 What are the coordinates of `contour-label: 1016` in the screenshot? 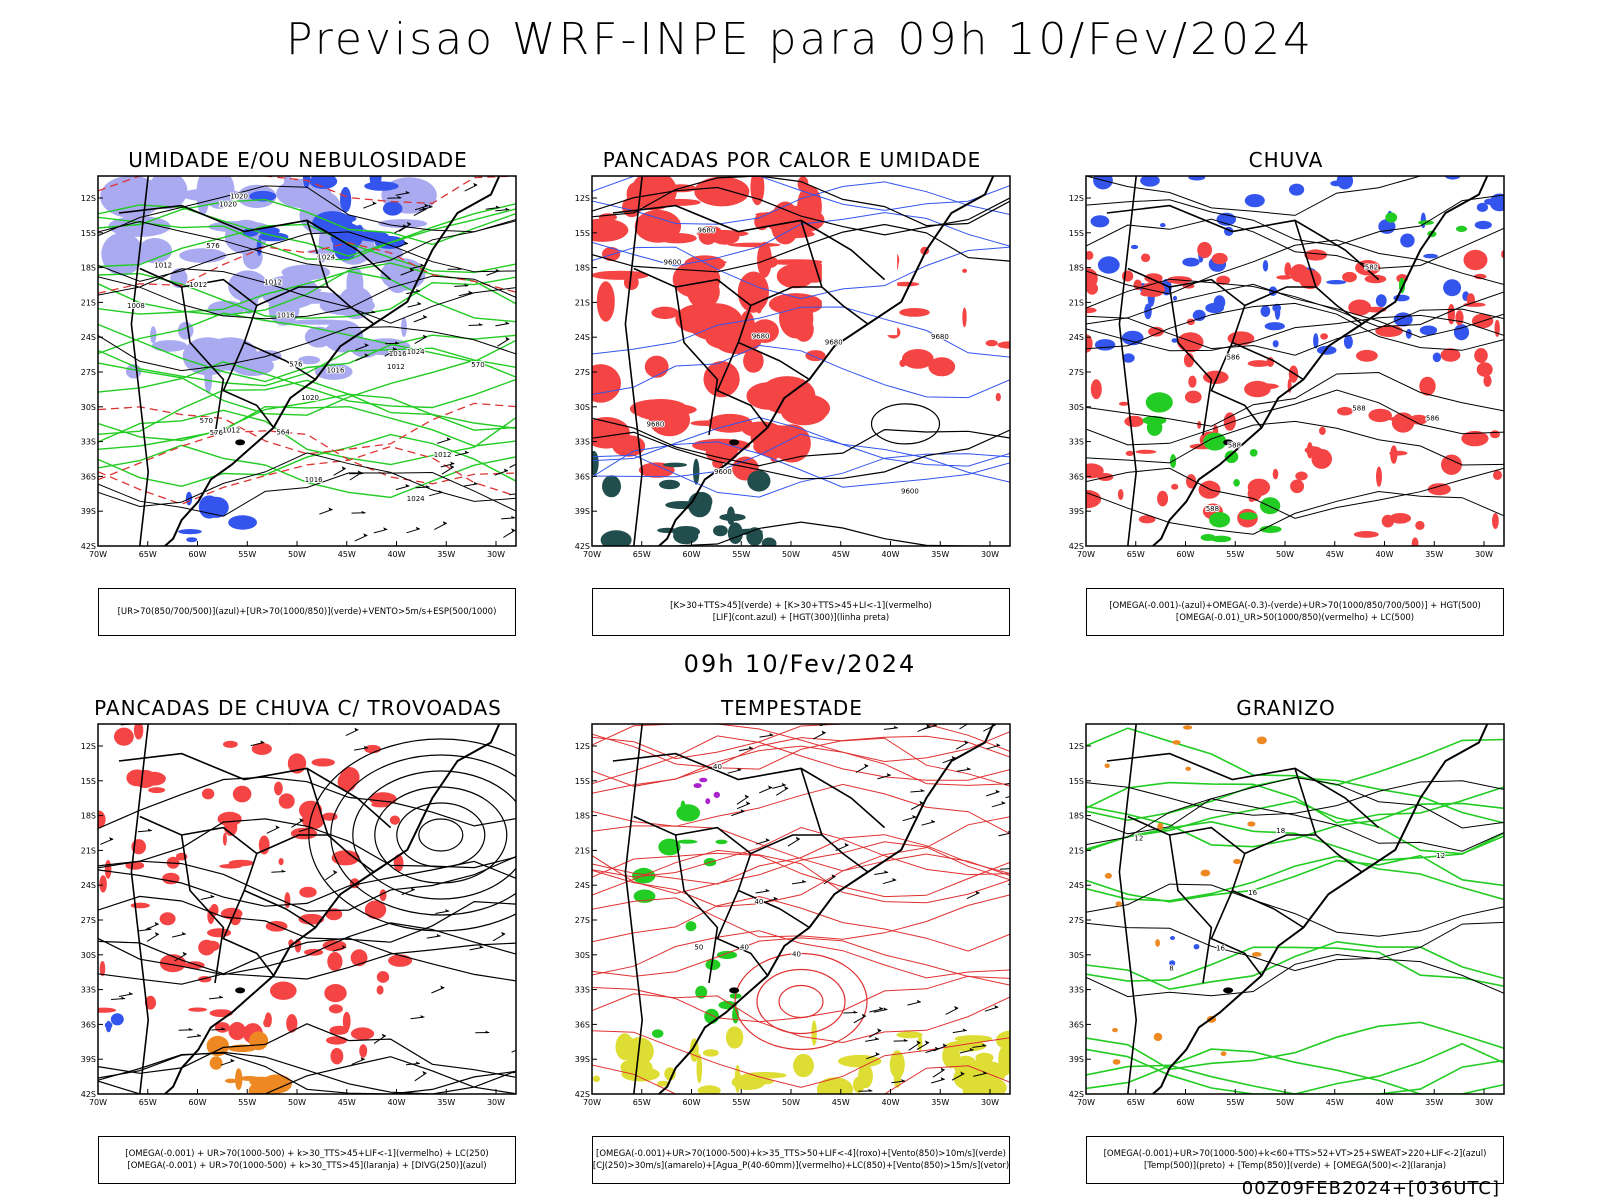 It's located at (398, 354).